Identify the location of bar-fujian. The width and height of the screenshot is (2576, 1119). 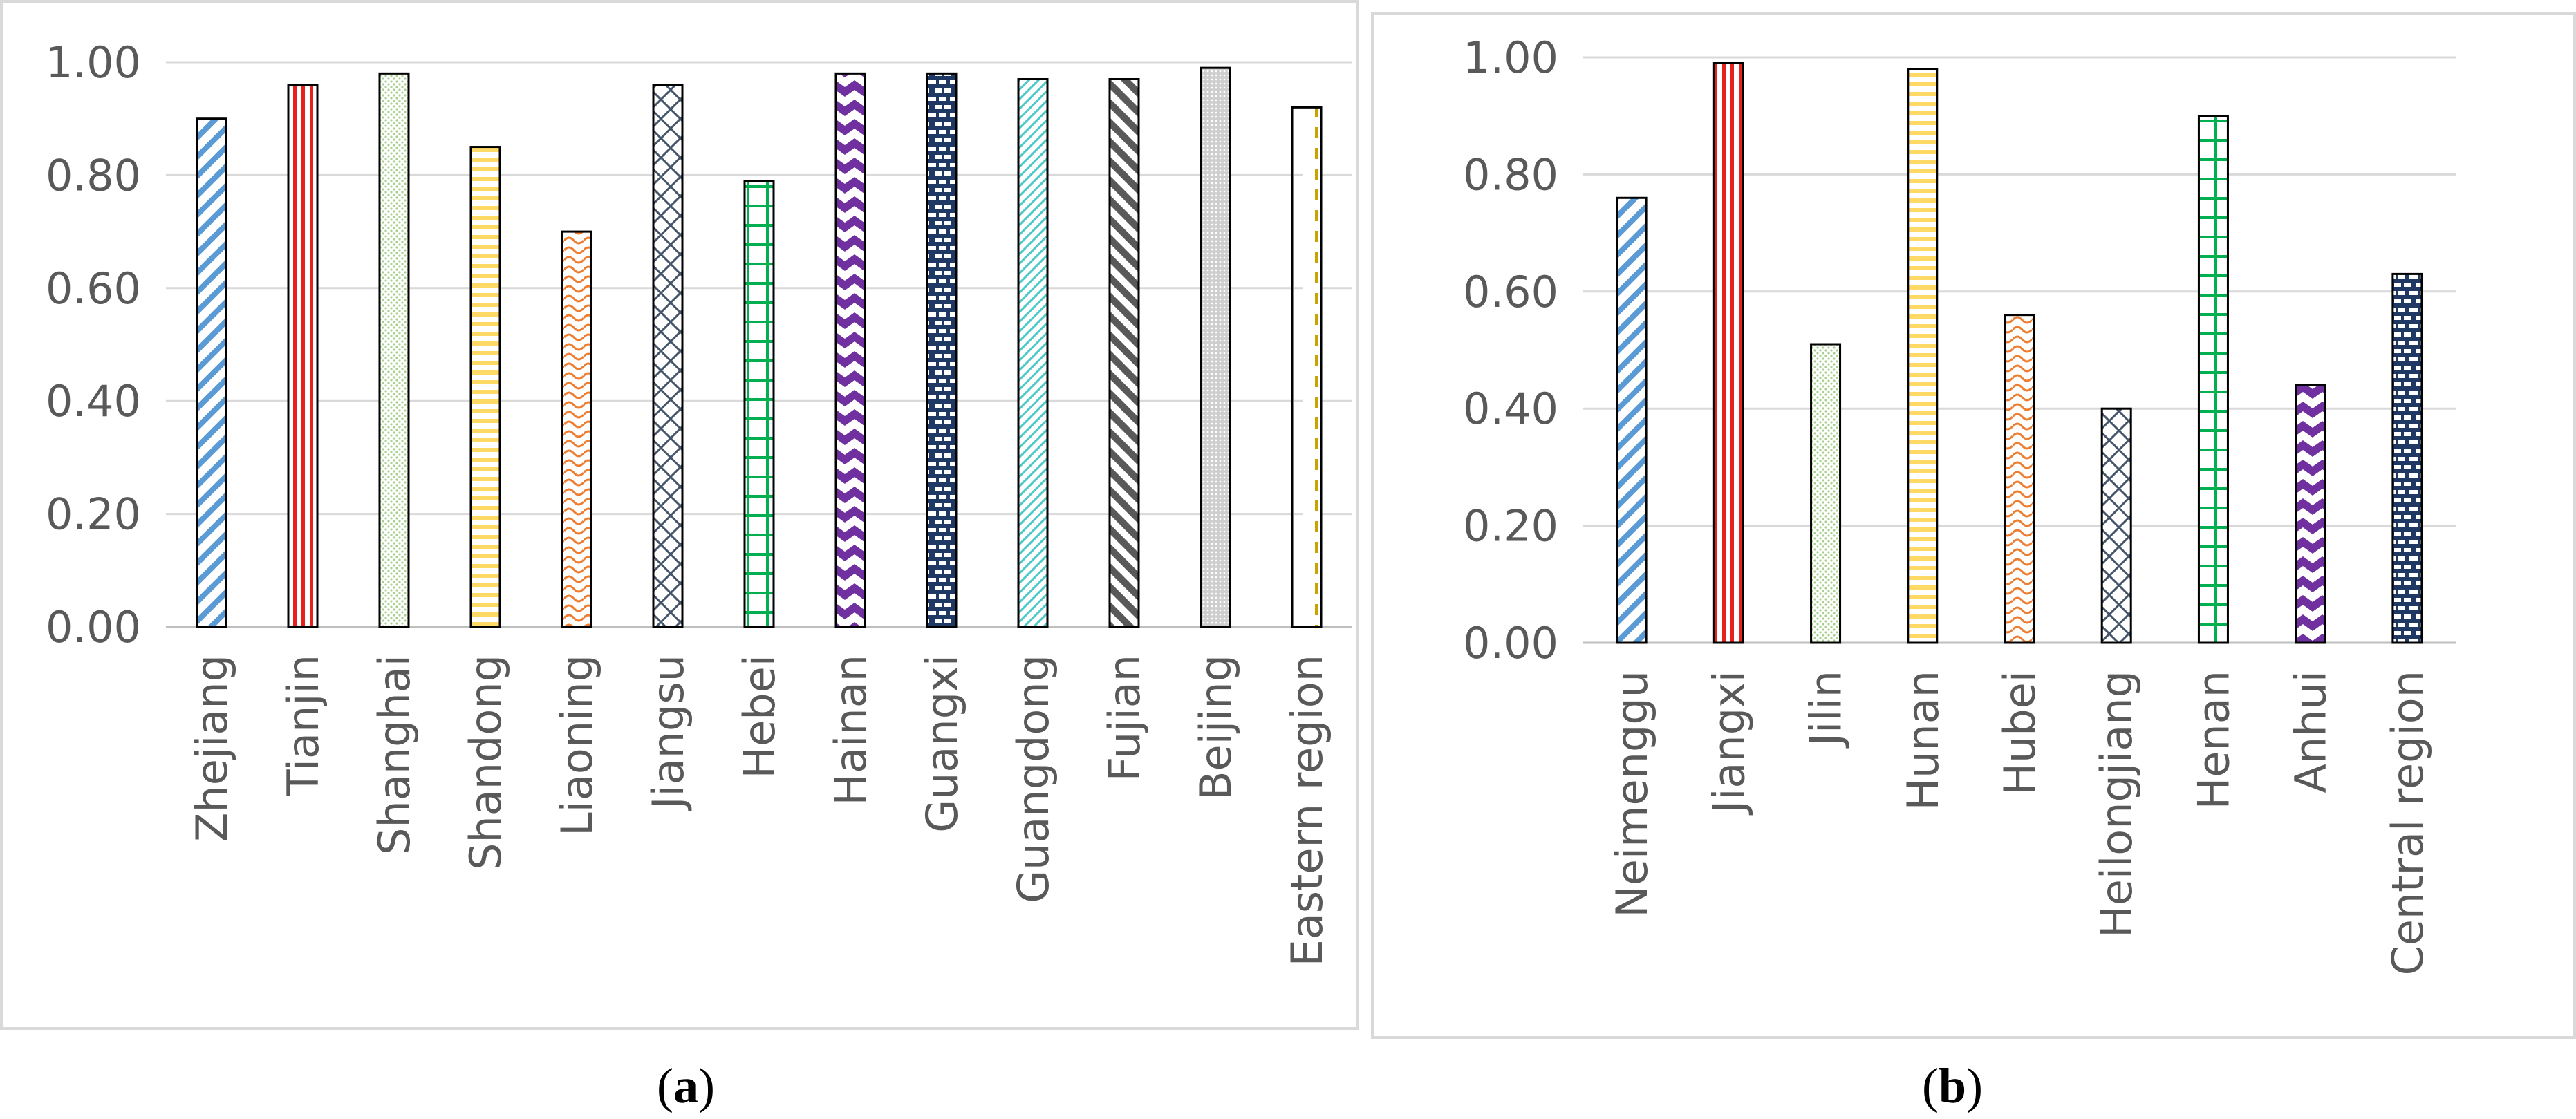
(1124, 353).